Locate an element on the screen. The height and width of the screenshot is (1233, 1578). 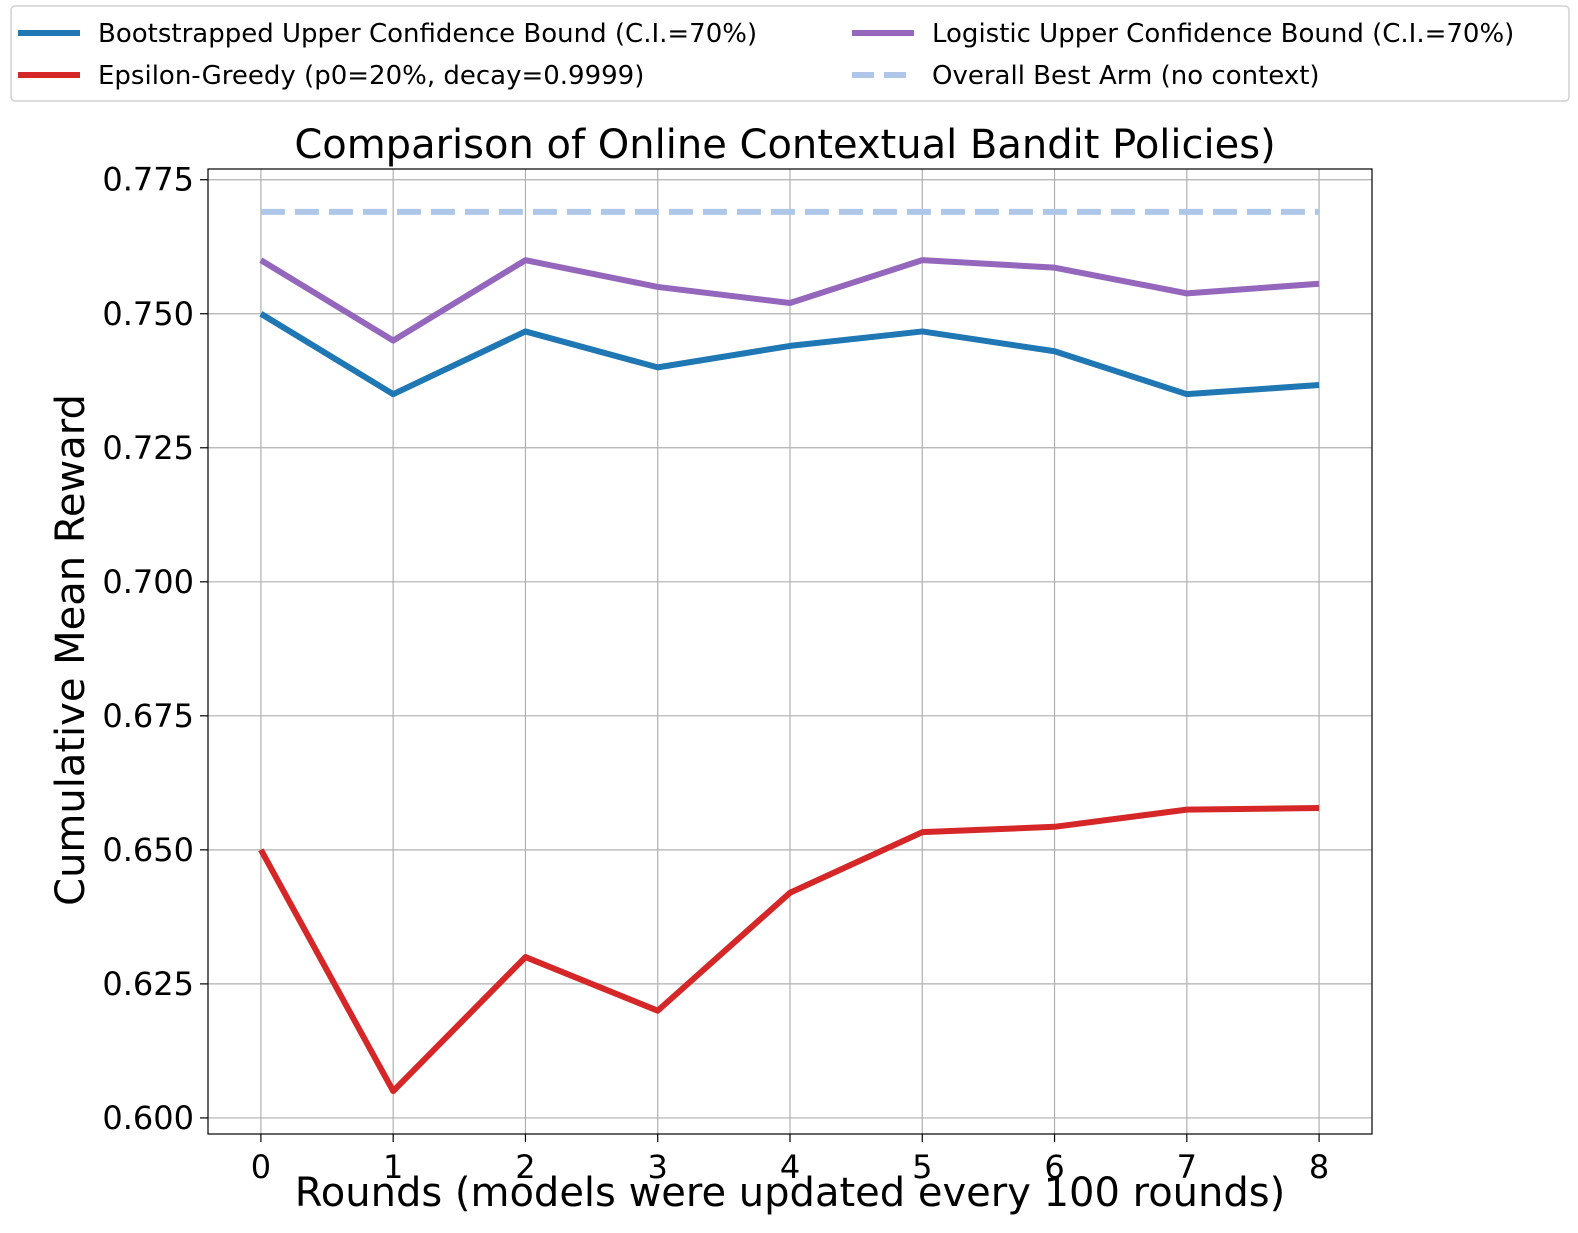
y-tick-label: 0.750 is located at coordinates (148, 314).